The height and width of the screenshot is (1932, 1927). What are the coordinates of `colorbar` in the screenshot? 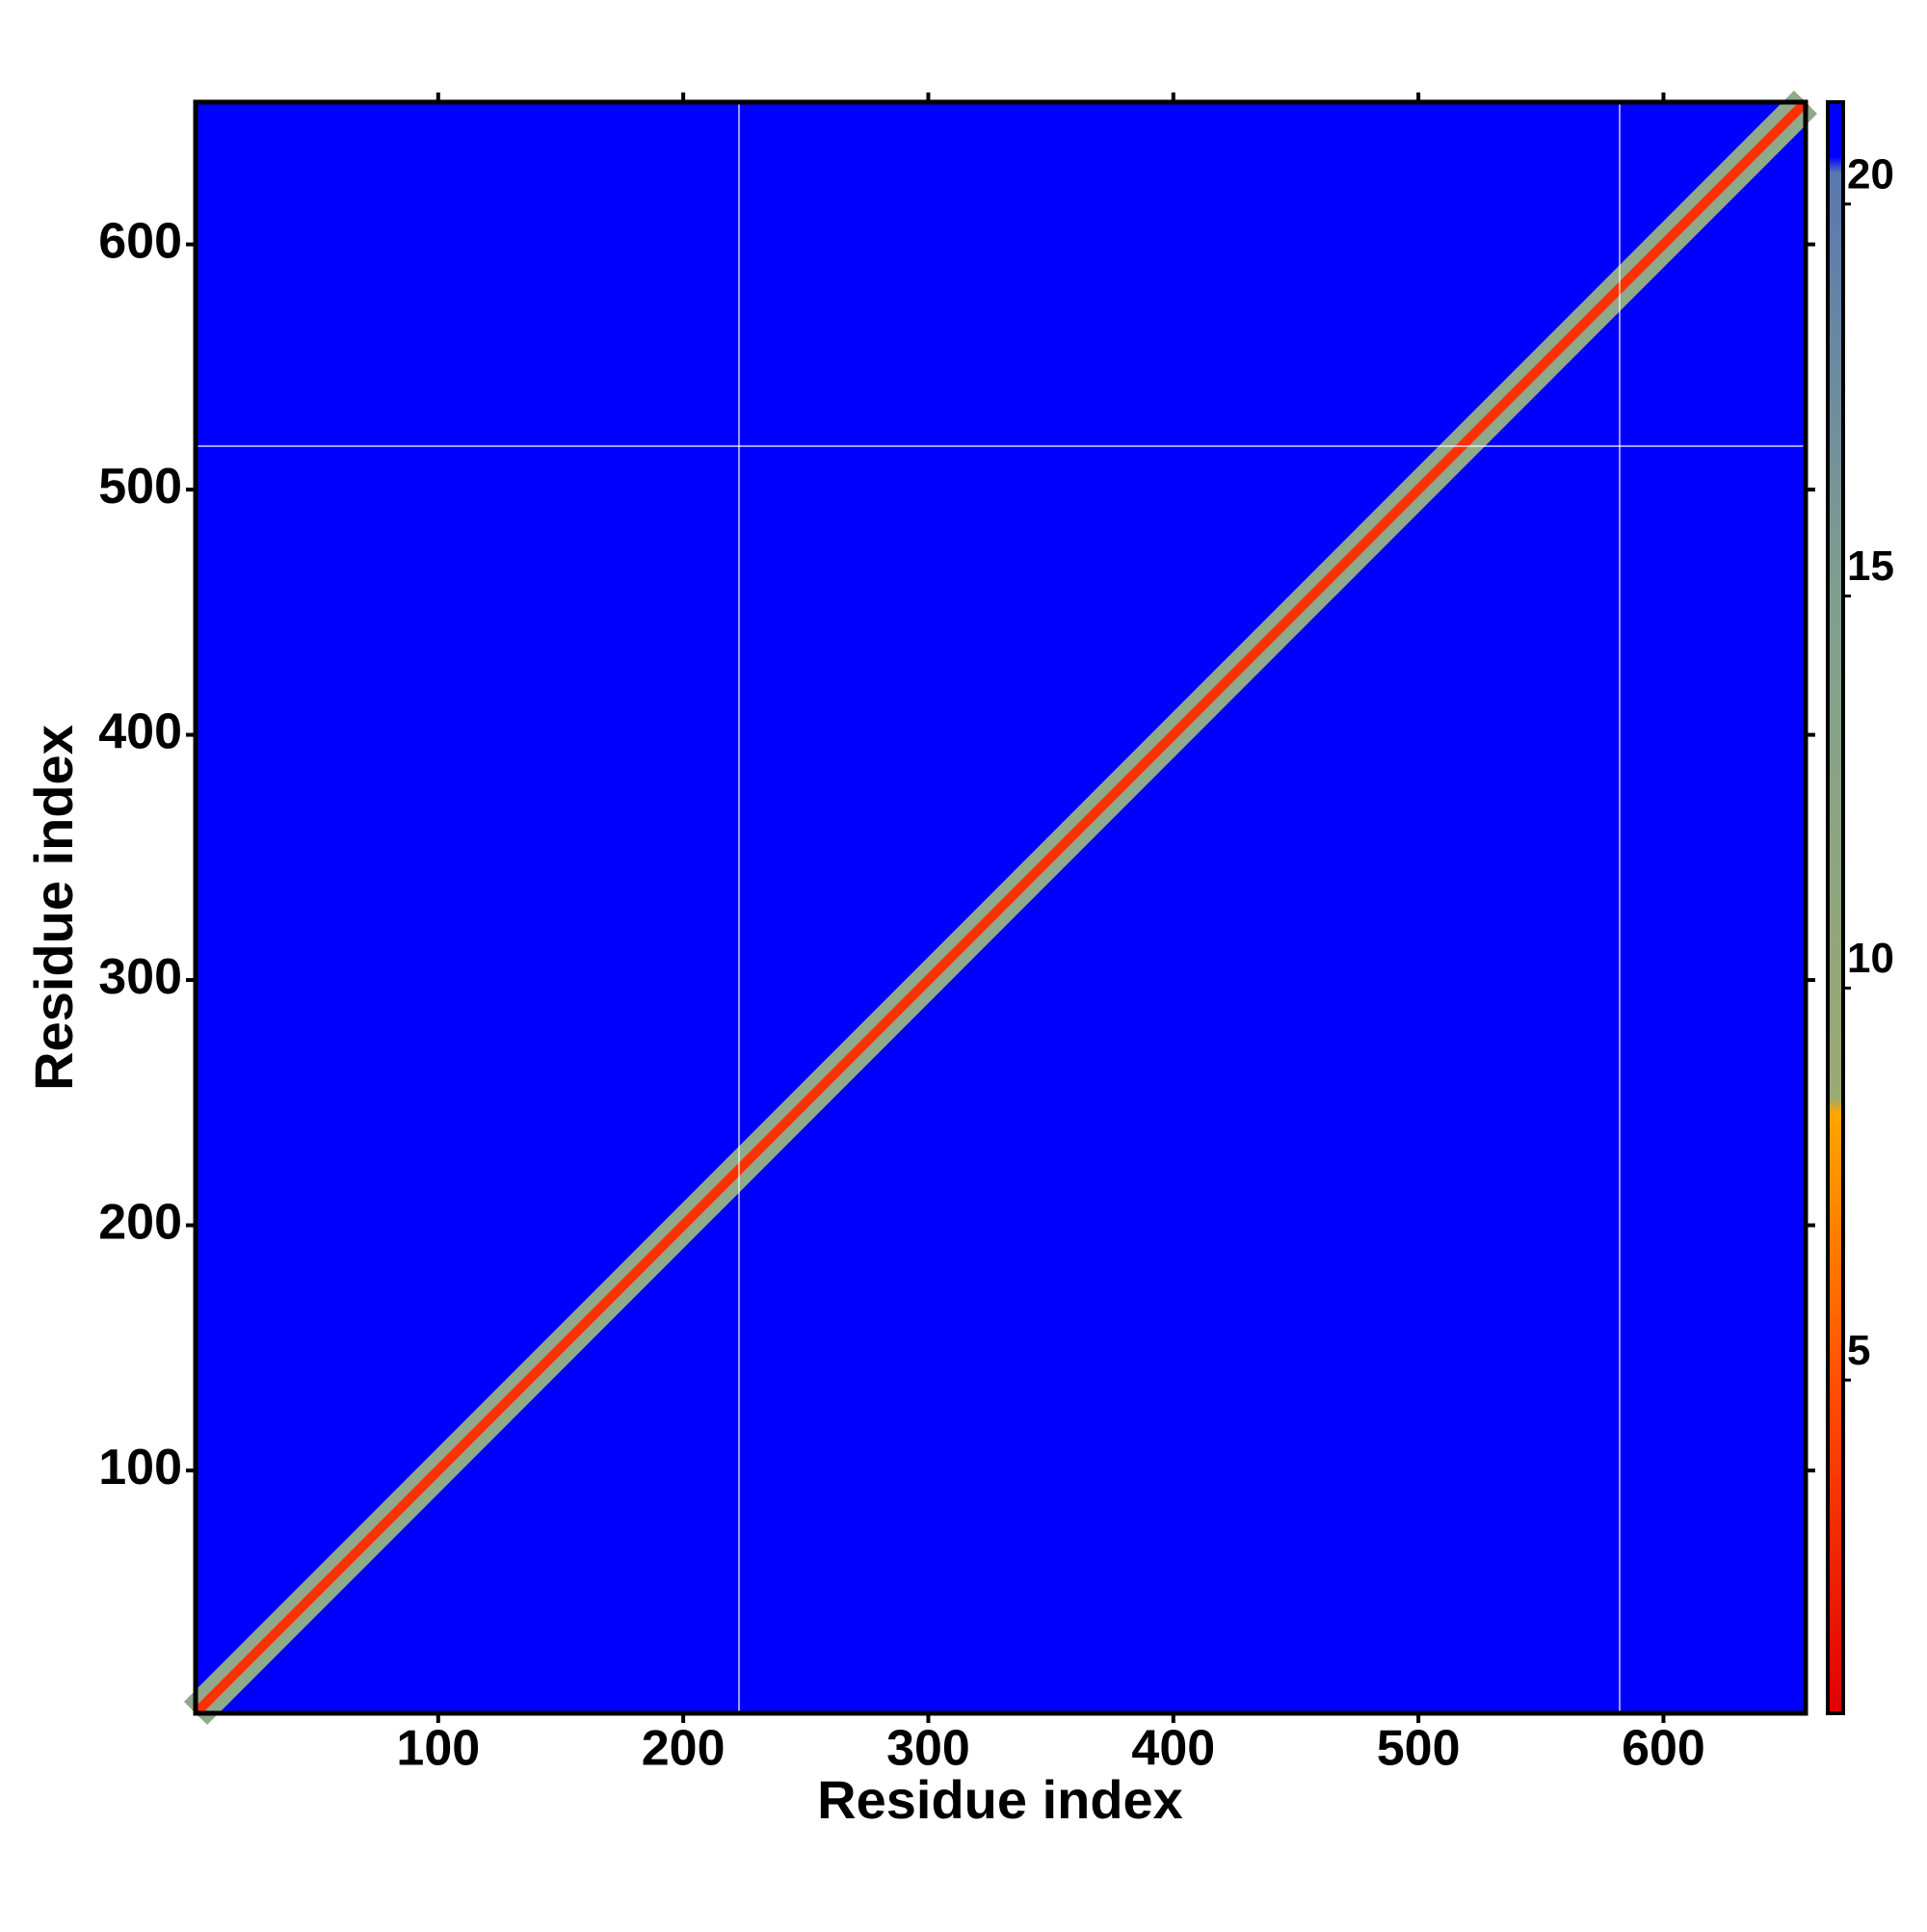 It's located at (1835, 907).